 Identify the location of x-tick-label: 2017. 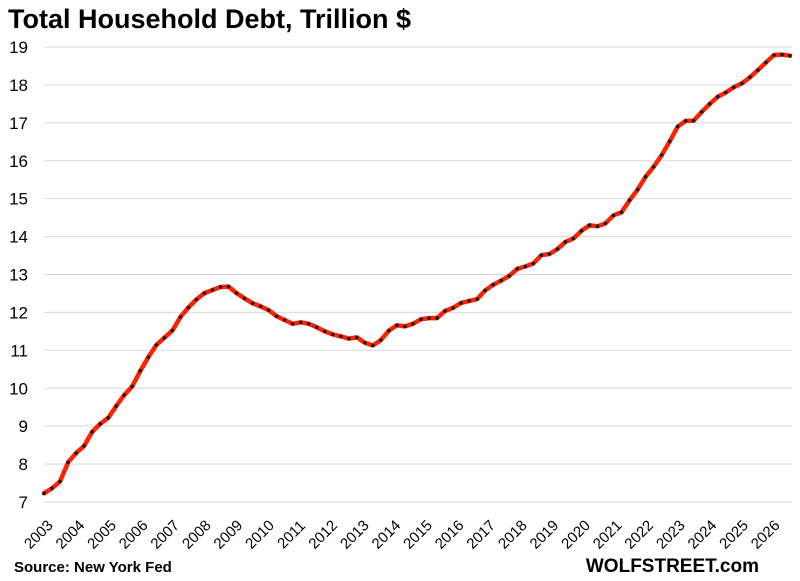
(481, 535).